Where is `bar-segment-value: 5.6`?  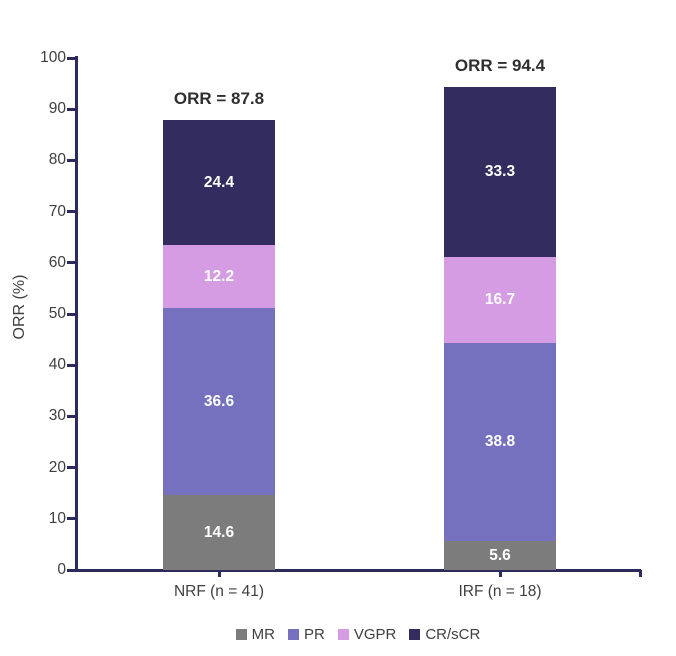 bar-segment-value: 5.6 is located at coordinates (500, 555).